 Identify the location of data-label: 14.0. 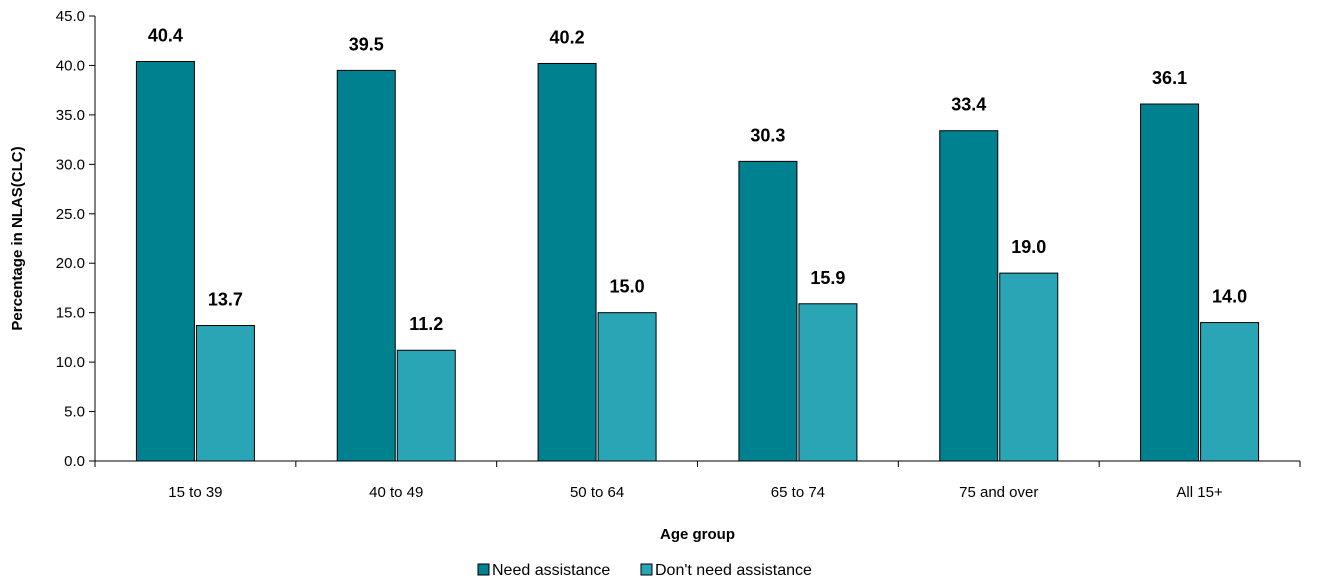
(1229, 297).